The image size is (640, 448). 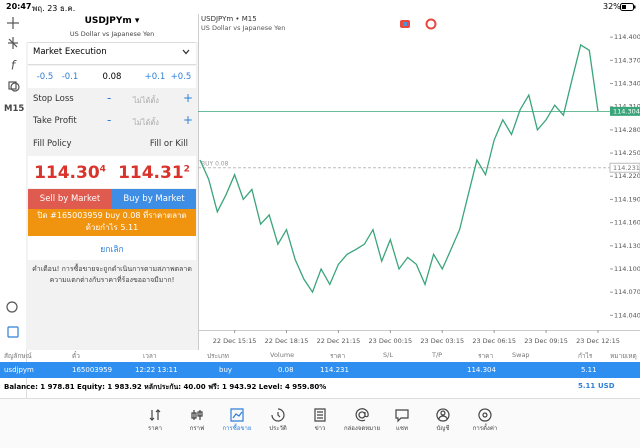 I want to click on stop-loss-label: Stop Loss, so click(x=53, y=99).